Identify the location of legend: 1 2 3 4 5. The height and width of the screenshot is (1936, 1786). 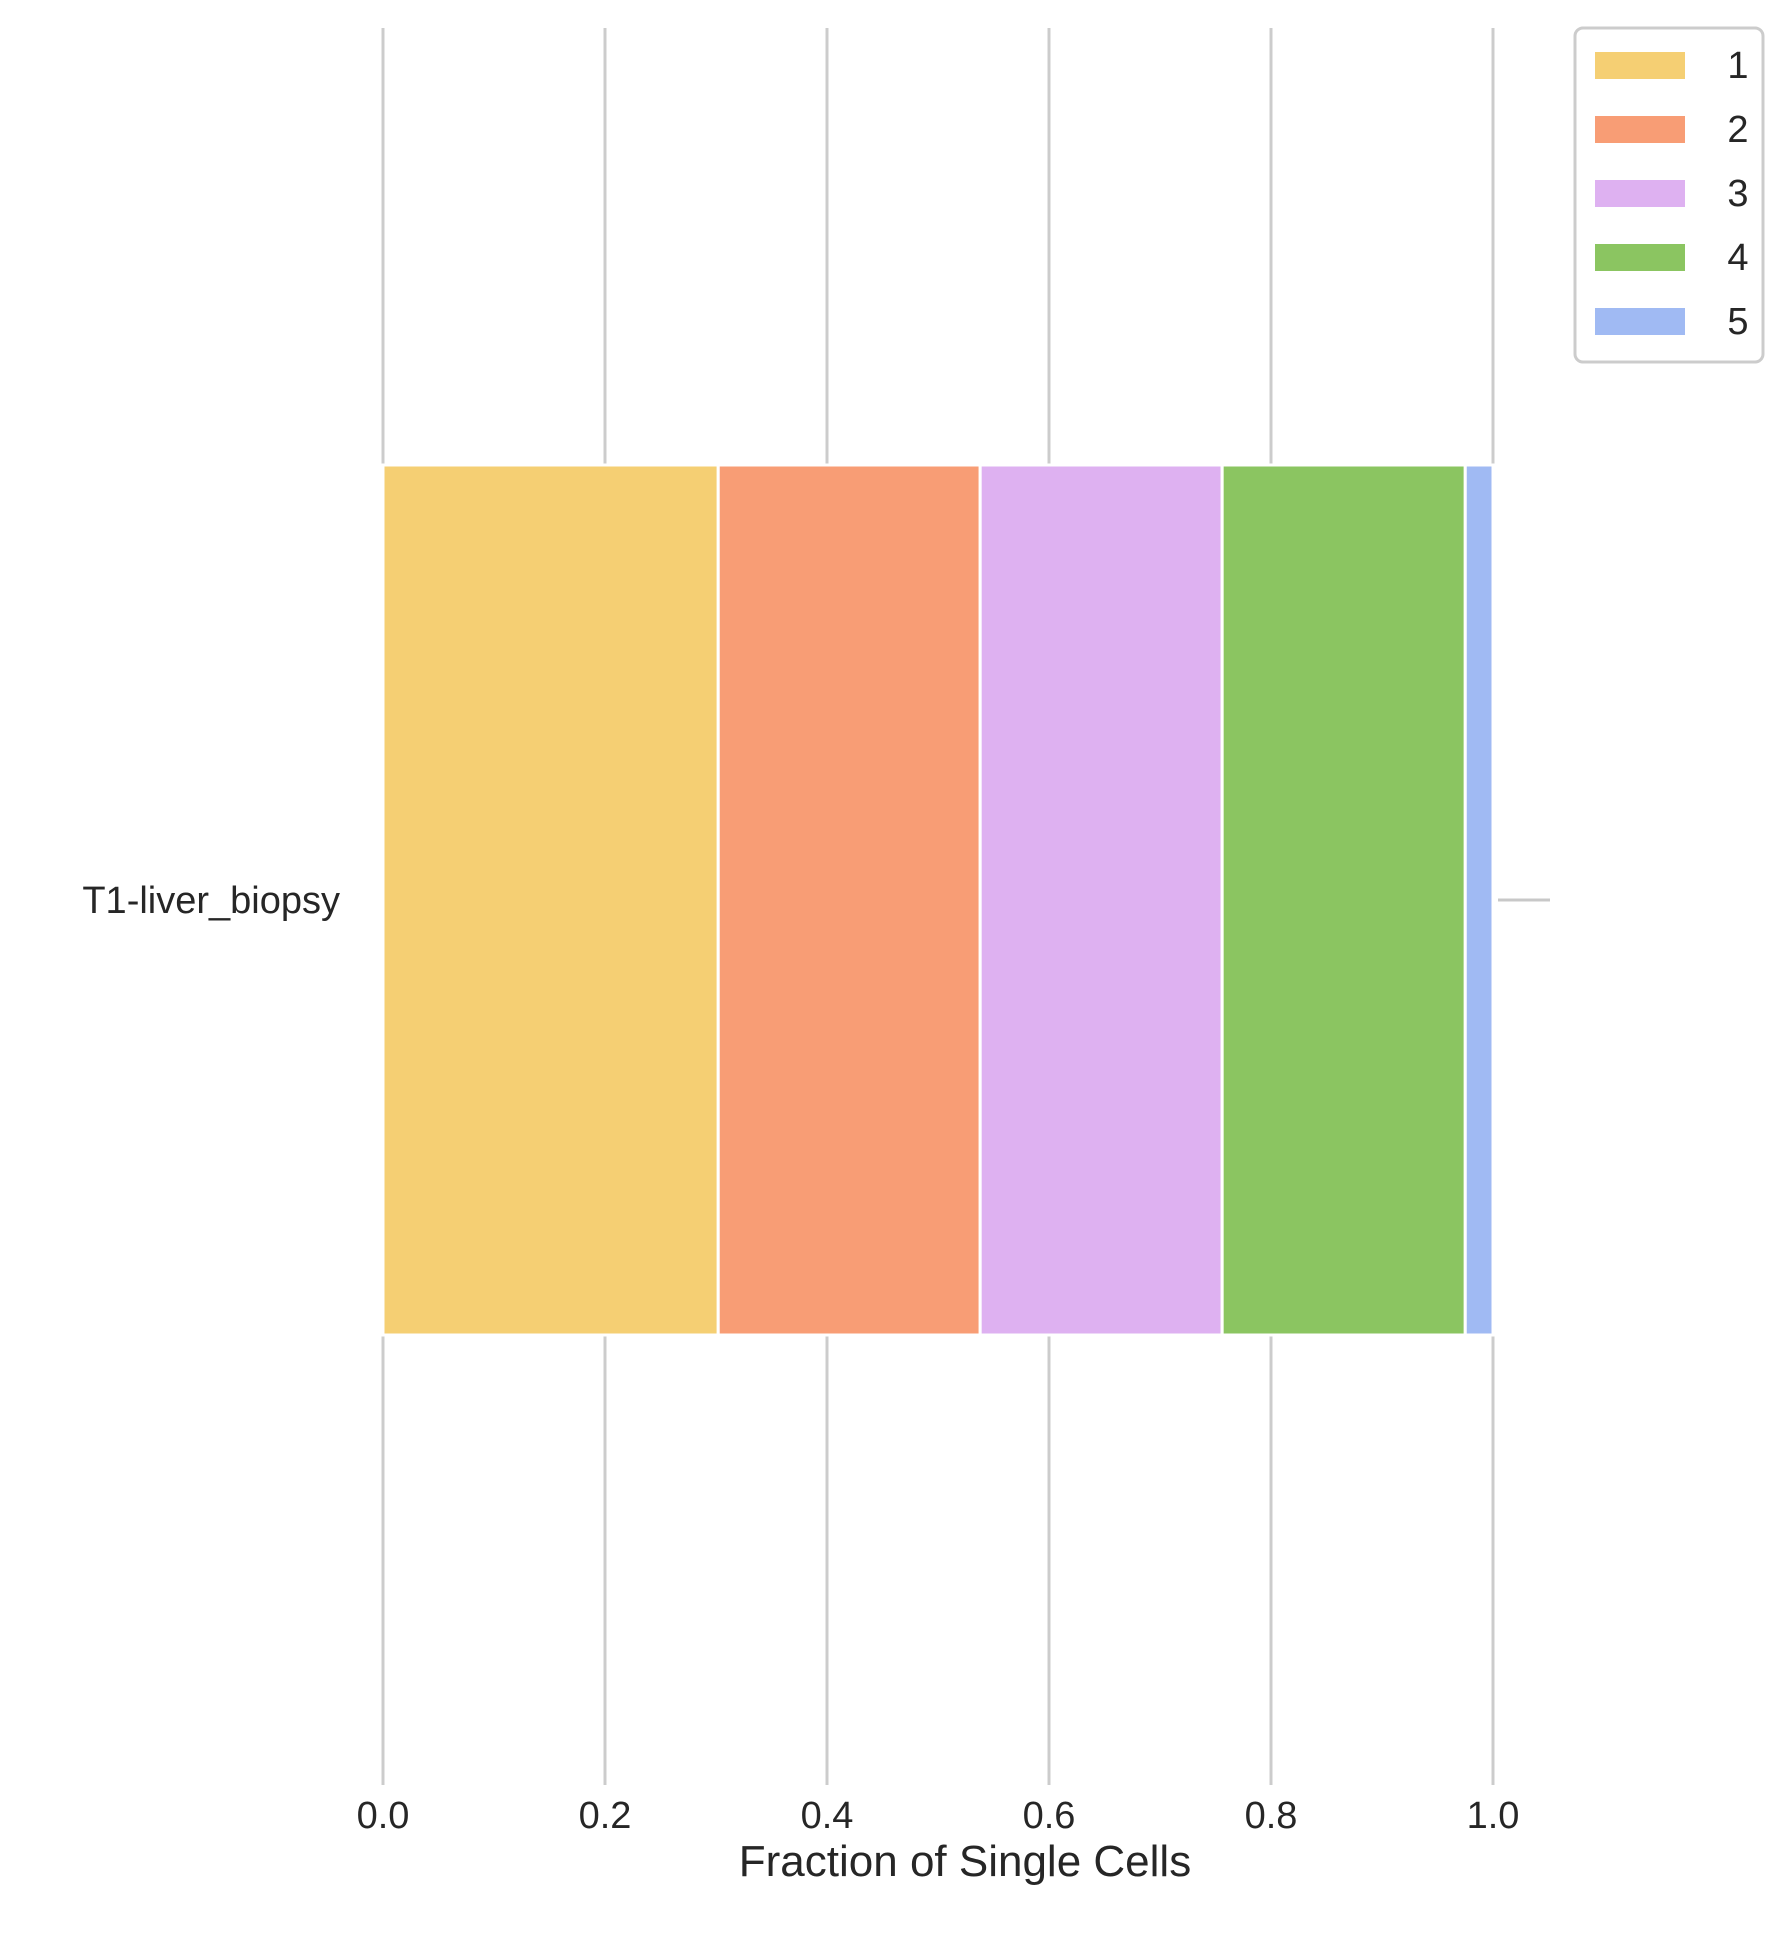
(1669, 195).